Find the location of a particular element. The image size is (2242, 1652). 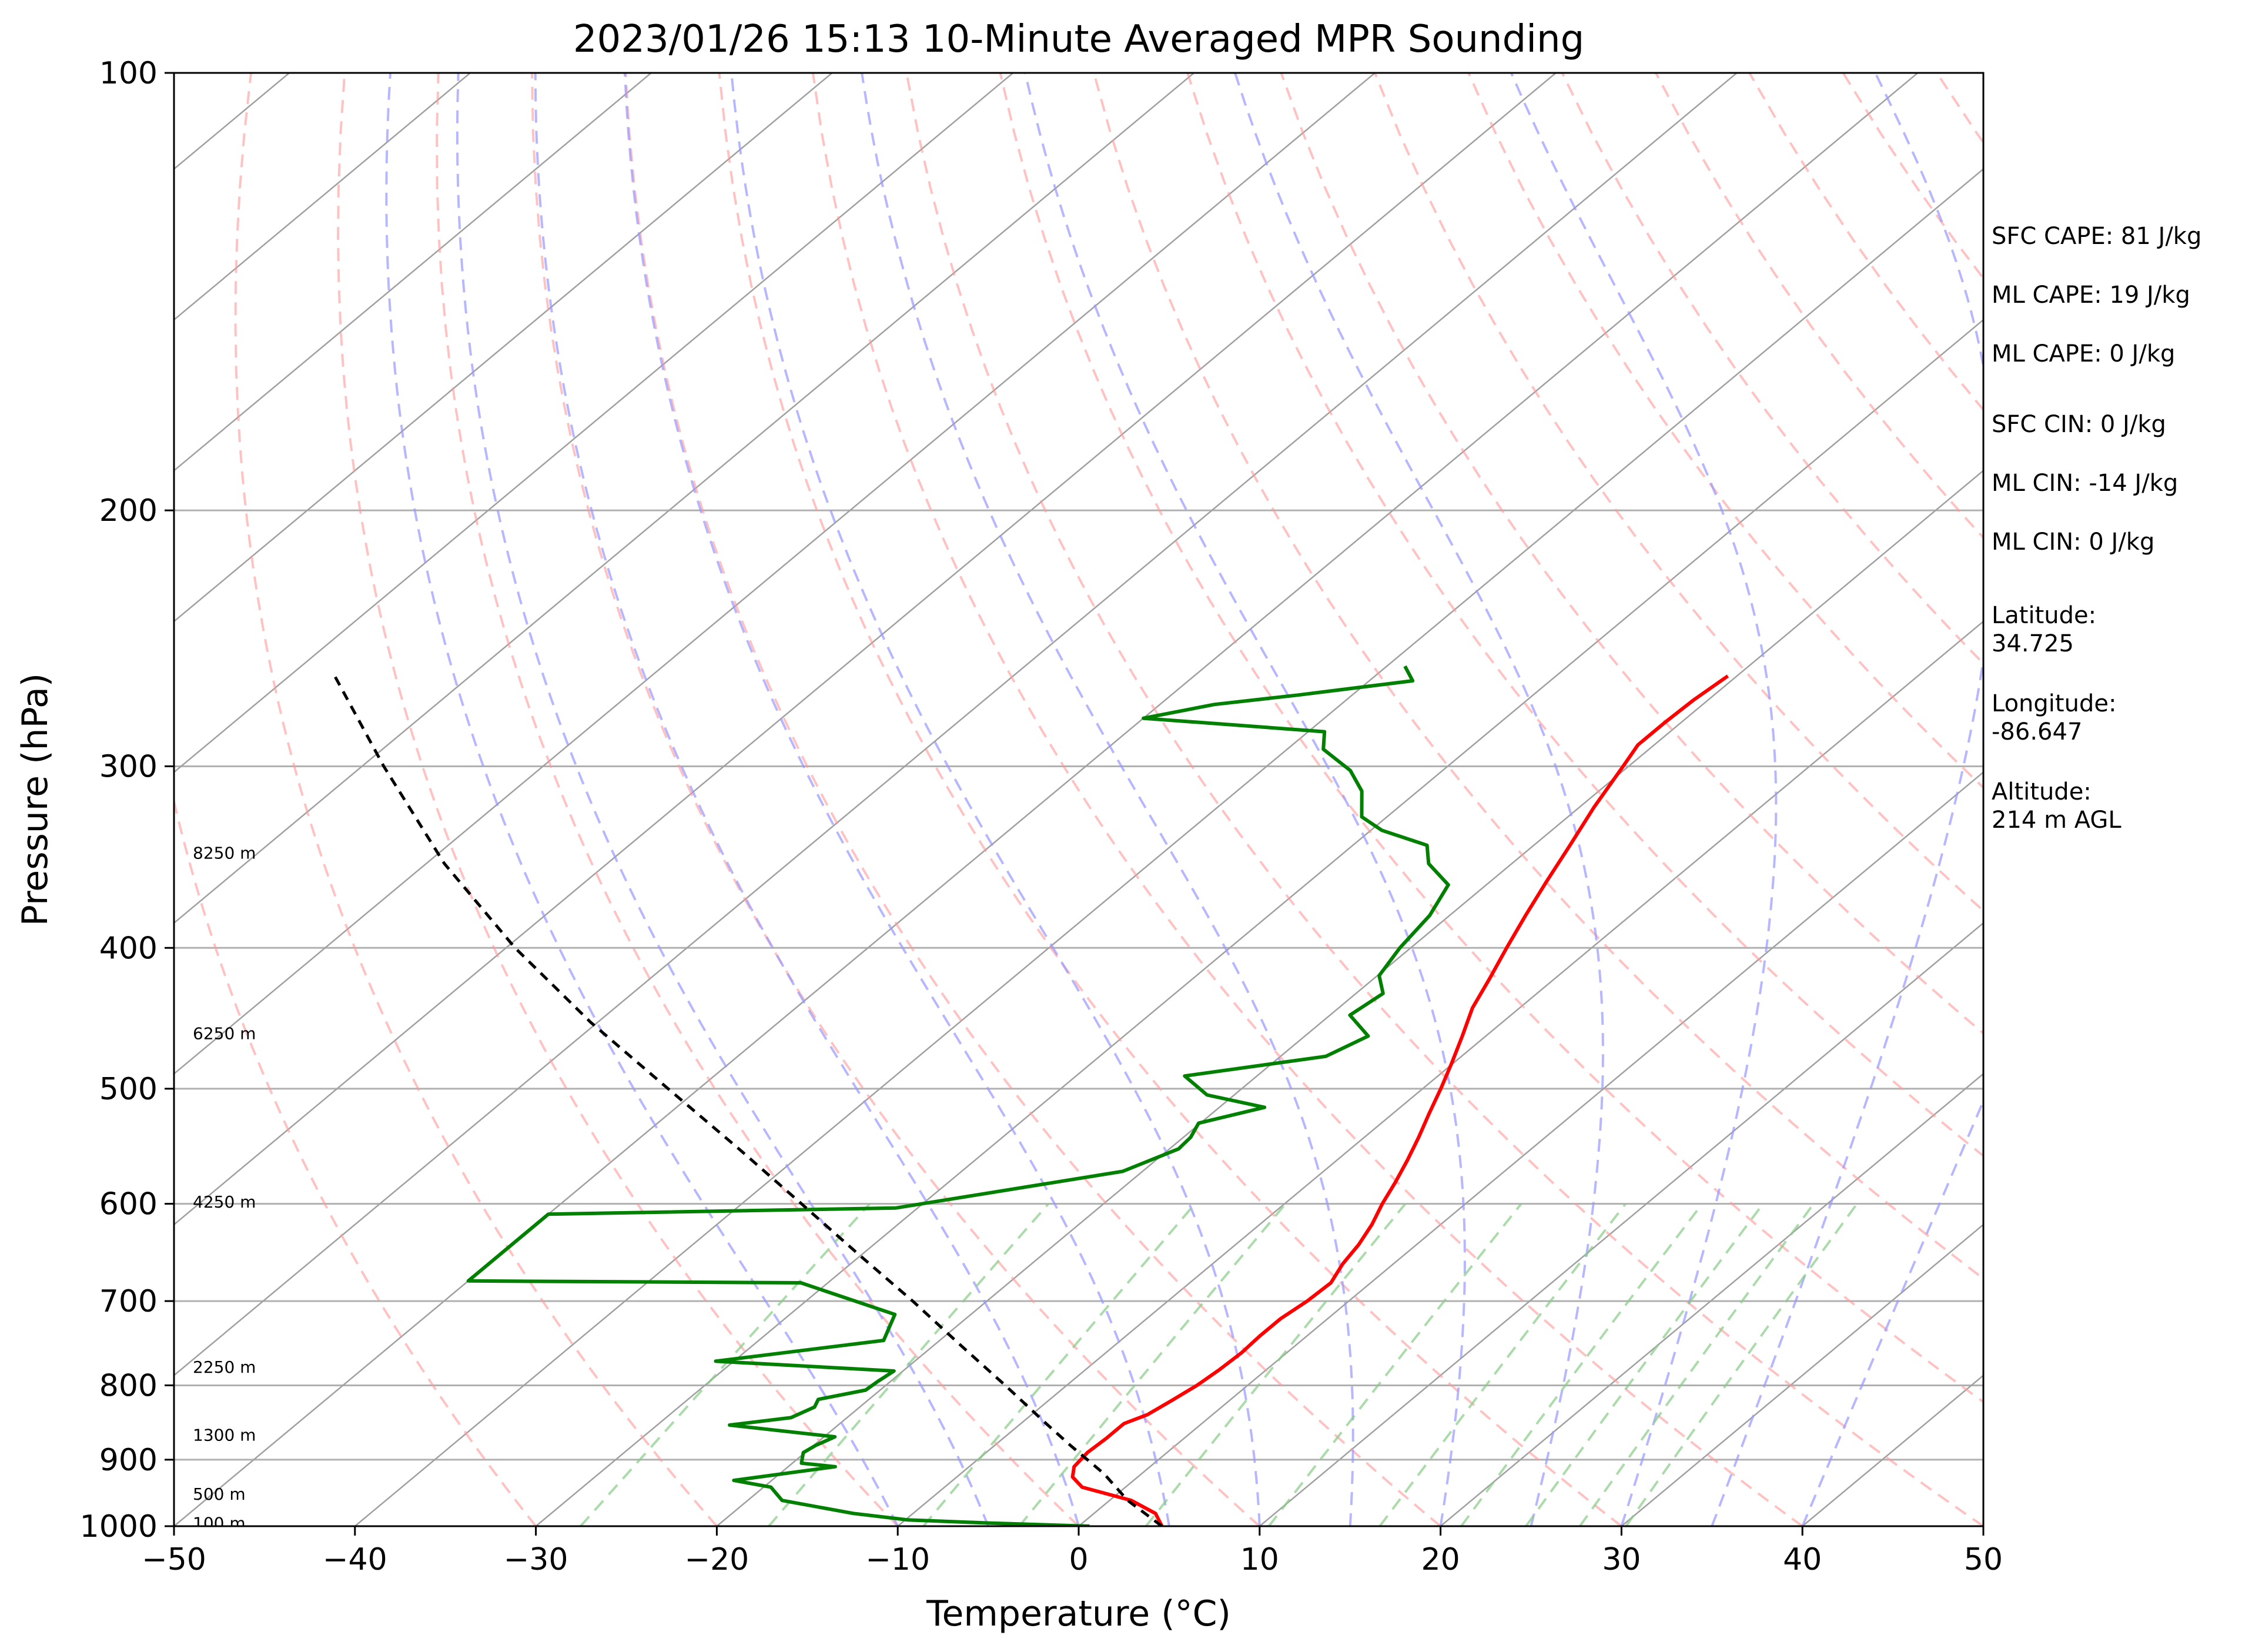

sounding-annotation: ML CIN: -14 J/kg is located at coordinates (2085, 484).